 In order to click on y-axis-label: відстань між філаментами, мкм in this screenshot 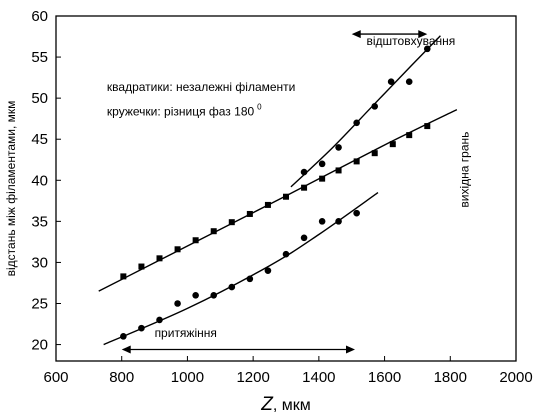, I will do `click(11, 189)`.